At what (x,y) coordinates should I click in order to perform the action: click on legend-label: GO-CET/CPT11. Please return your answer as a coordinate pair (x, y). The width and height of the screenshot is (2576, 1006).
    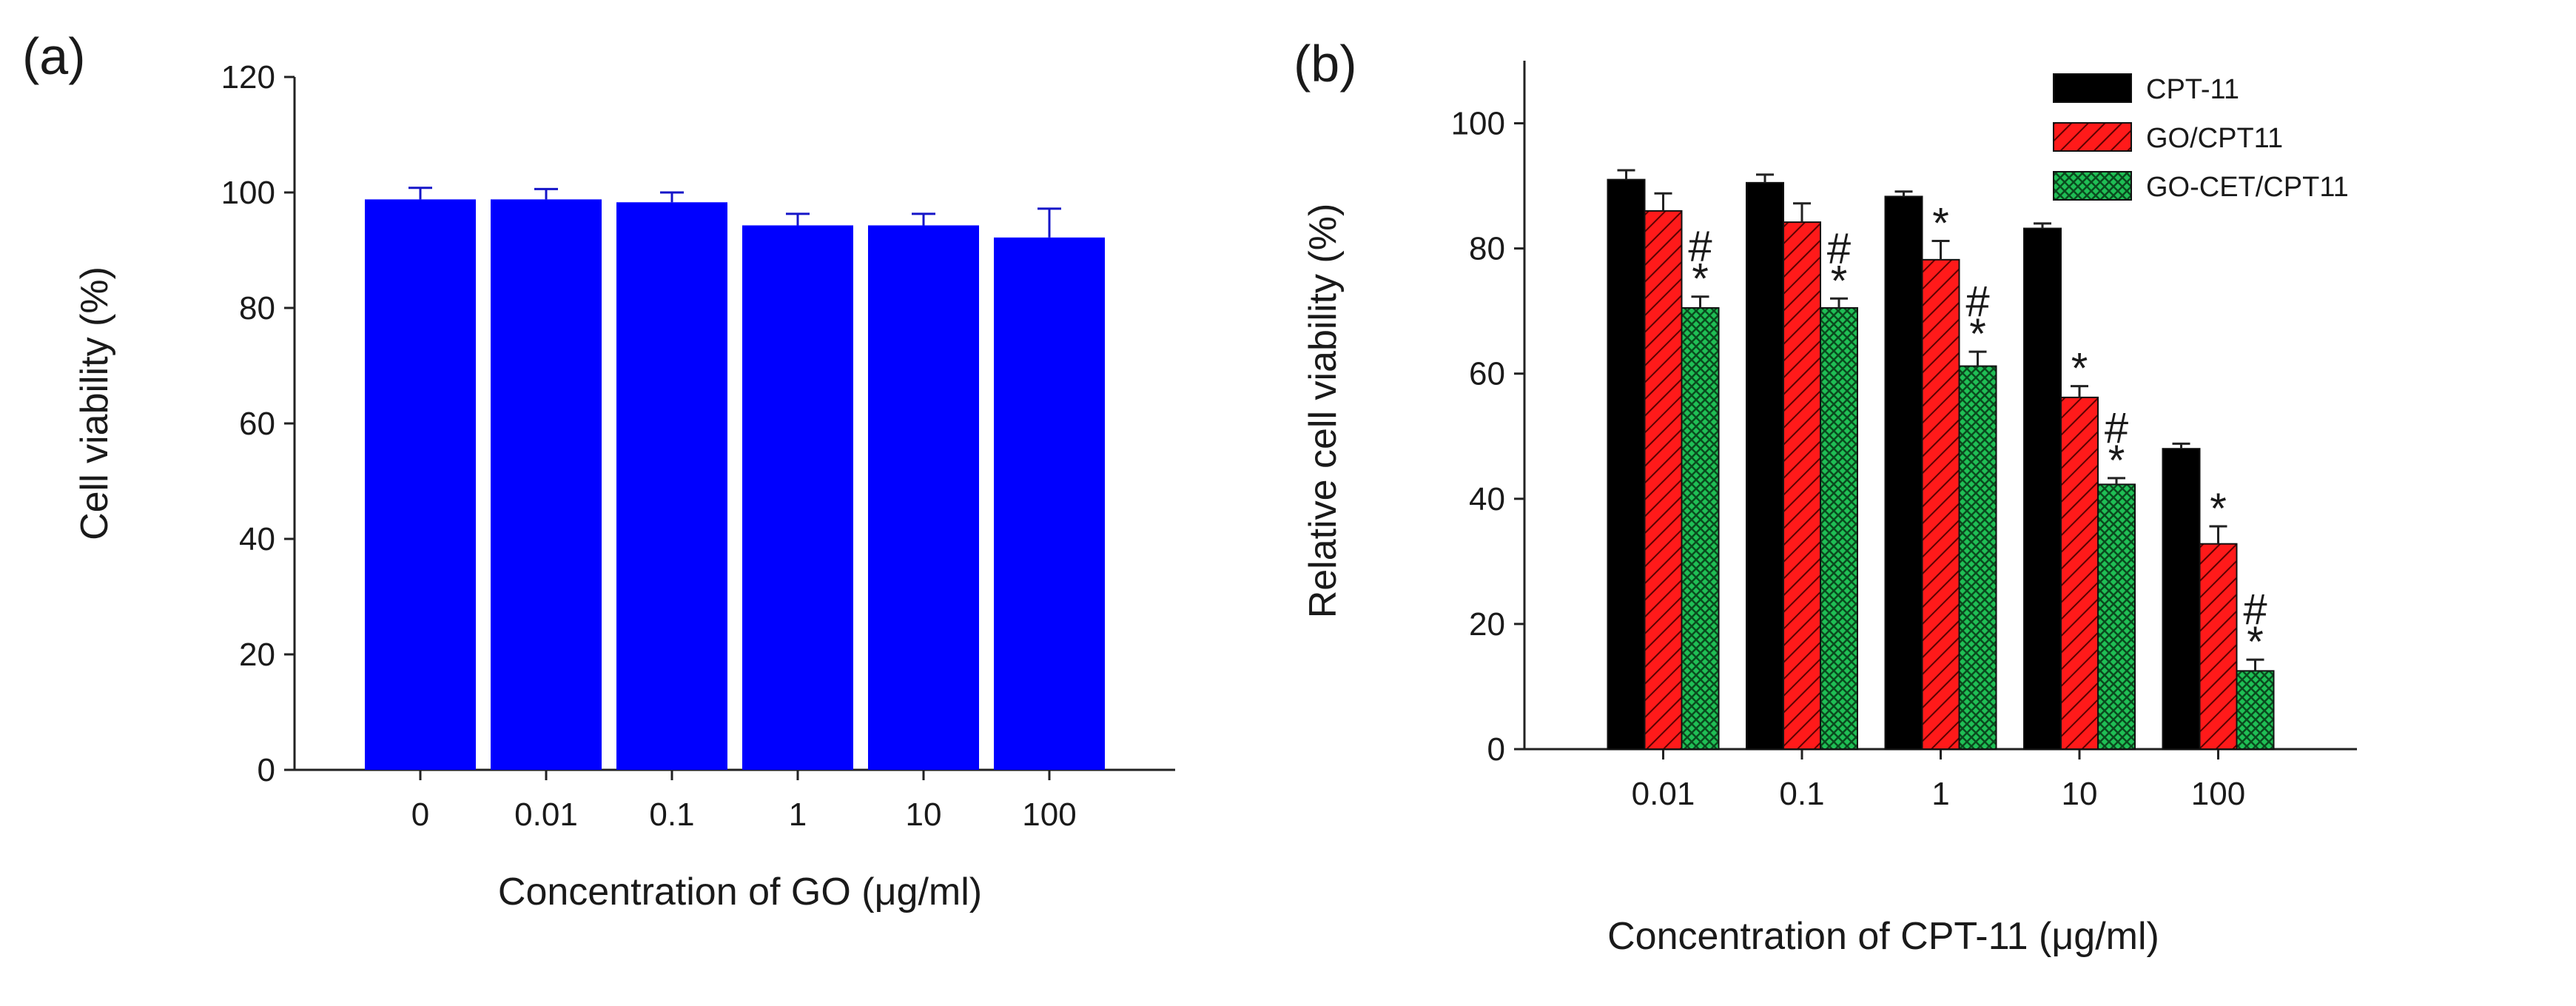
    Looking at the image, I should click on (2247, 187).